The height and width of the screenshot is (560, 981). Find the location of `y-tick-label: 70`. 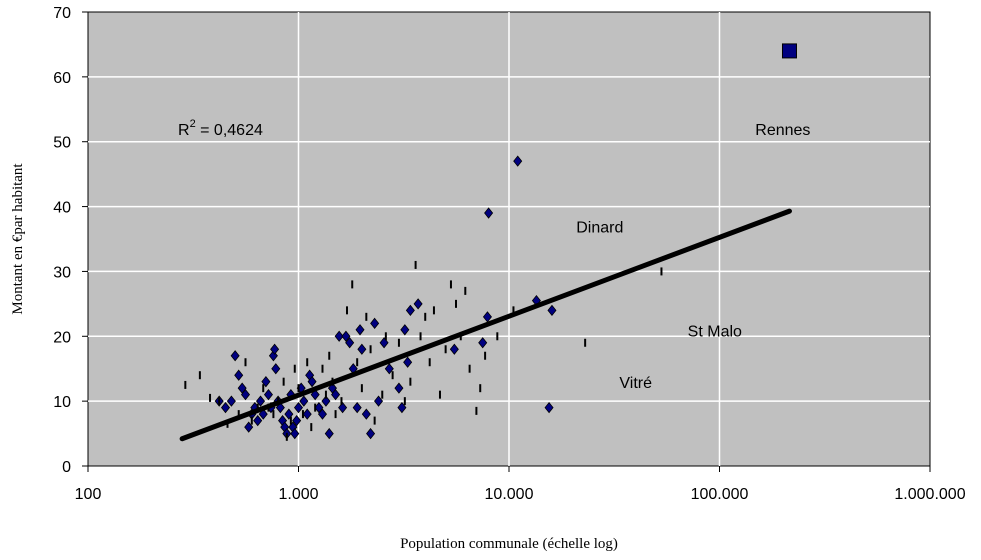

y-tick-label: 70 is located at coordinates (62, 13).